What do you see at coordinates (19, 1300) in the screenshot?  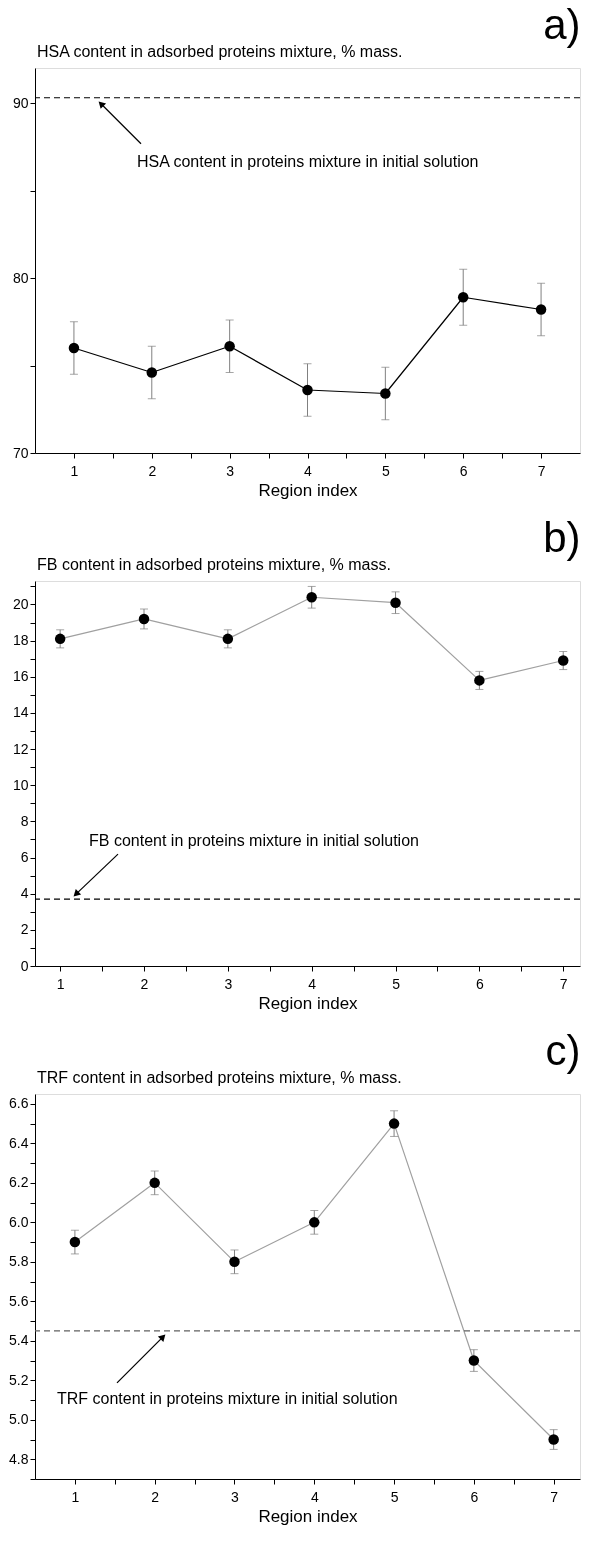 I see `y-tick-label: 5.6` at bounding box center [19, 1300].